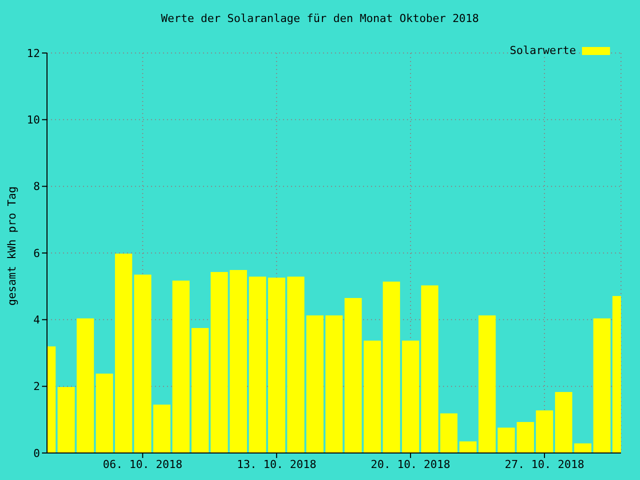 This screenshot has height=480, width=640. I want to click on y-tick-label: 0, so click(36, 453).